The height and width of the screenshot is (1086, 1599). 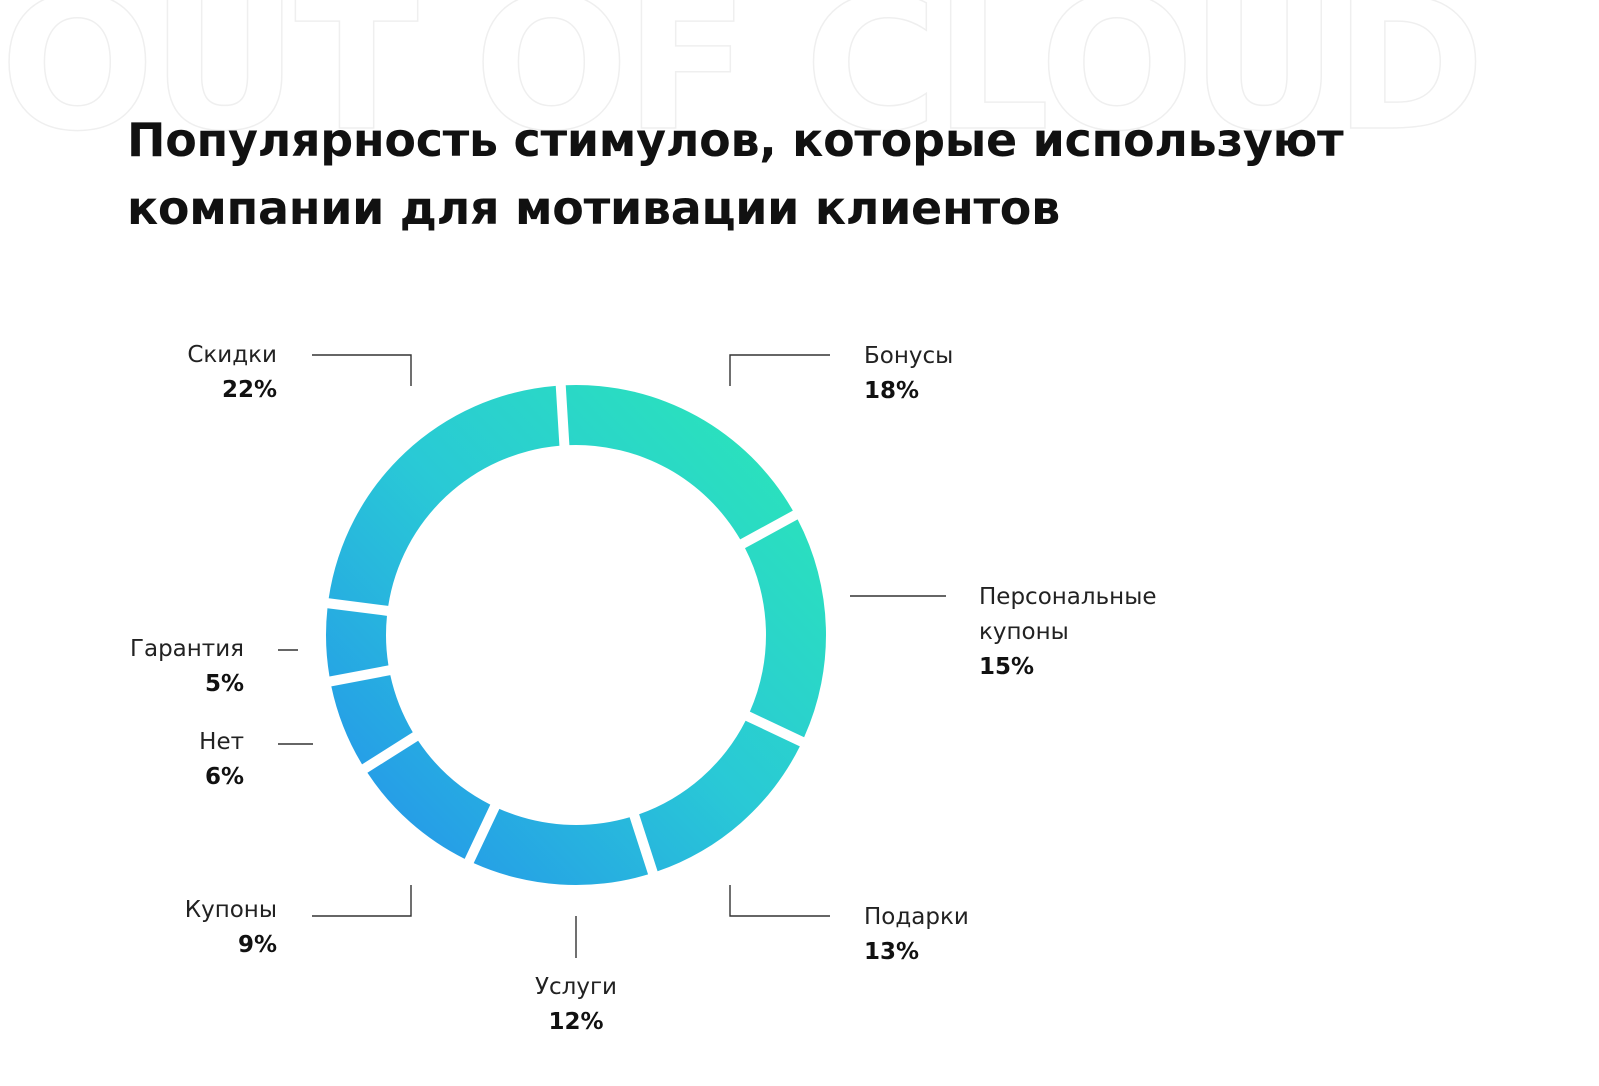 What do you see at coordinates (372, 720) in the screenshot?
I see `slice-нет` at bounding box center [372, 720].